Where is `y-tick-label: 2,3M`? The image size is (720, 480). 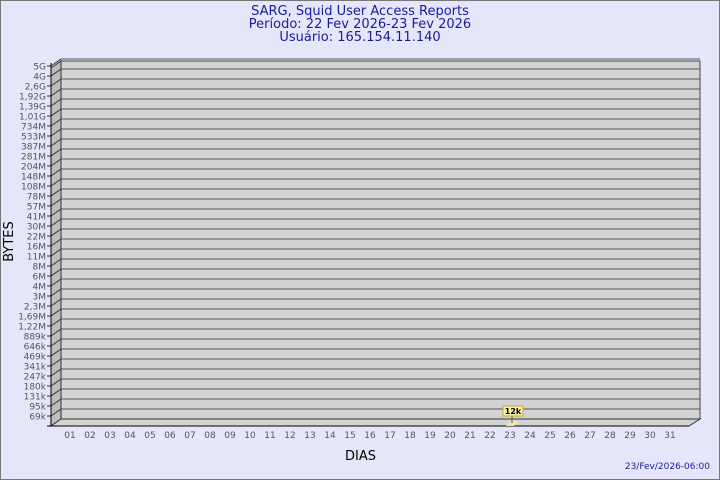 y-tick-label: 2,3M is located at coordinates (35, 308).